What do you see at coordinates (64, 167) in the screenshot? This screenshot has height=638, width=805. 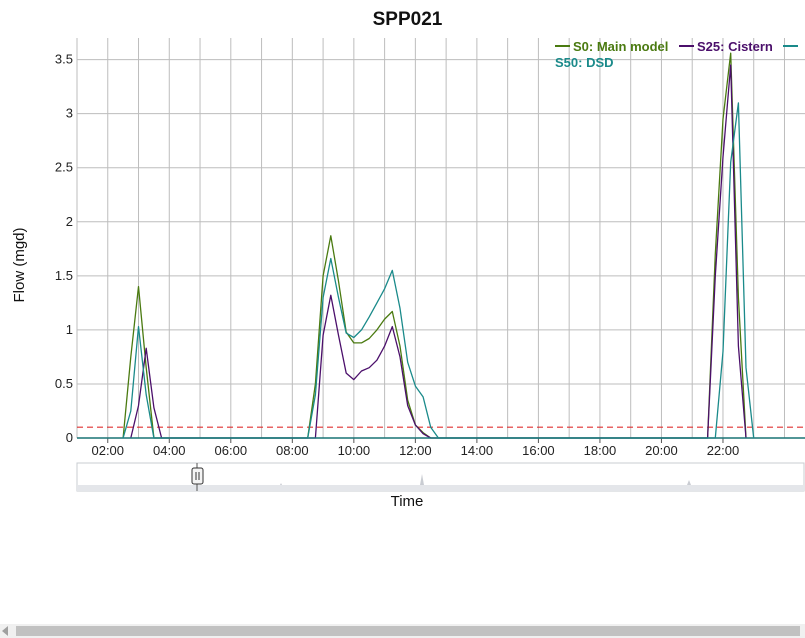 I see `y-tick-label: 2.5` at bounding box center [64, 167].